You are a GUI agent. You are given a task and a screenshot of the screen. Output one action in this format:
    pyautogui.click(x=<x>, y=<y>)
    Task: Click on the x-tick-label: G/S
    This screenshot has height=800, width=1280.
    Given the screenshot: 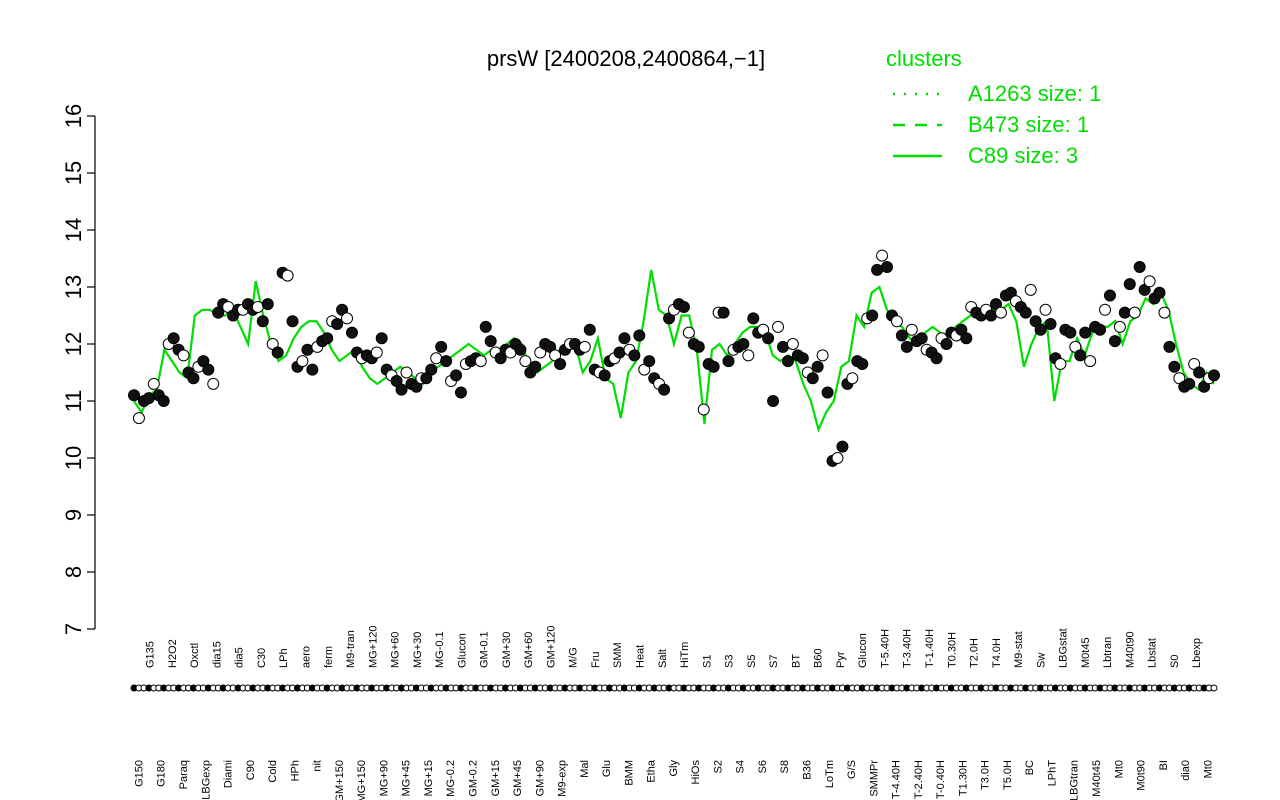 What is the action you would take?
    pyautogui.click(x=852, y=769)
    